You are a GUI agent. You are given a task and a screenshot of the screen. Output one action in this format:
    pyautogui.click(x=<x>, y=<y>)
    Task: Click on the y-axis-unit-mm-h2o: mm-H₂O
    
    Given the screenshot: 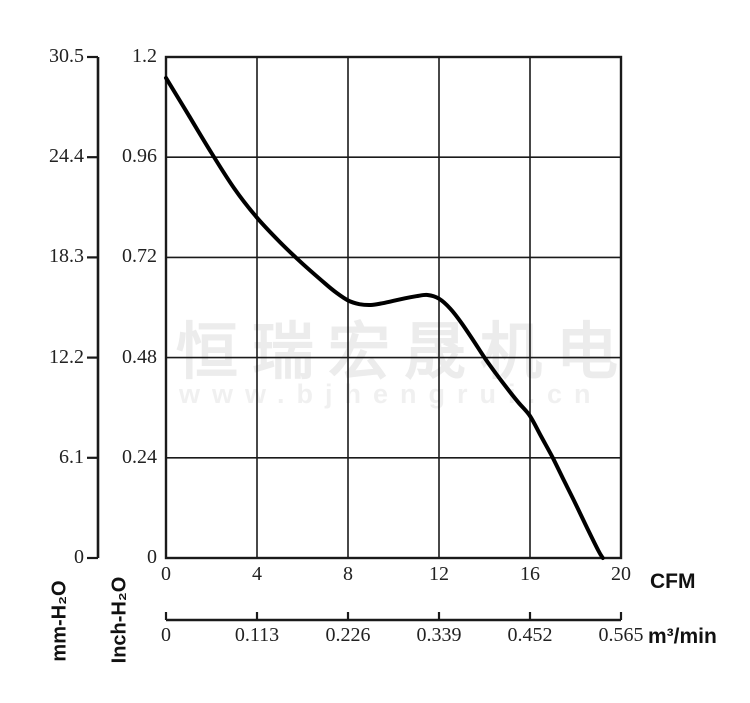 What is the action you would take?
    pyautogui.click(x=59, y=621)
    